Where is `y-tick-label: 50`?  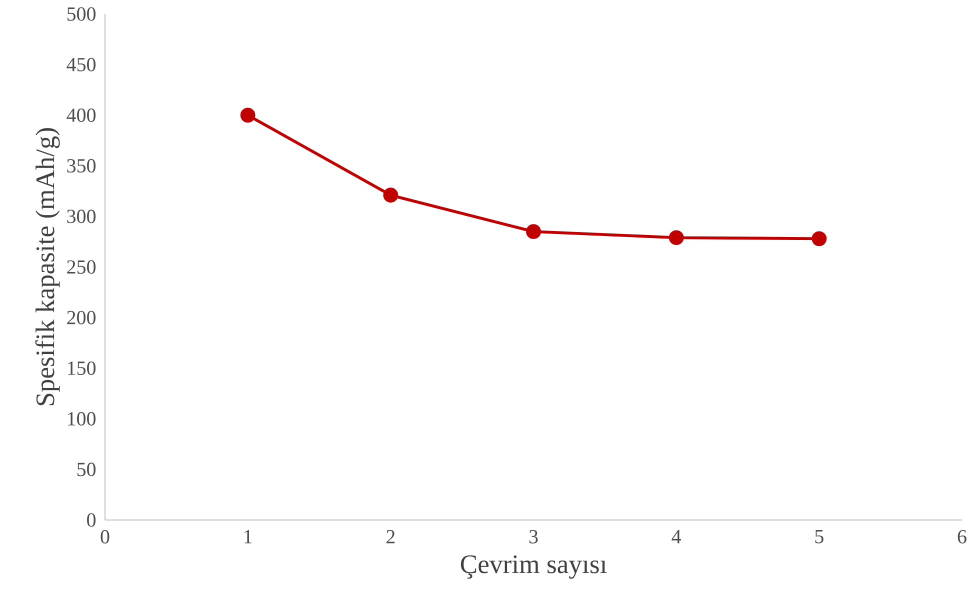
y-tick-label: 50 is located at coordinates (86, 469).